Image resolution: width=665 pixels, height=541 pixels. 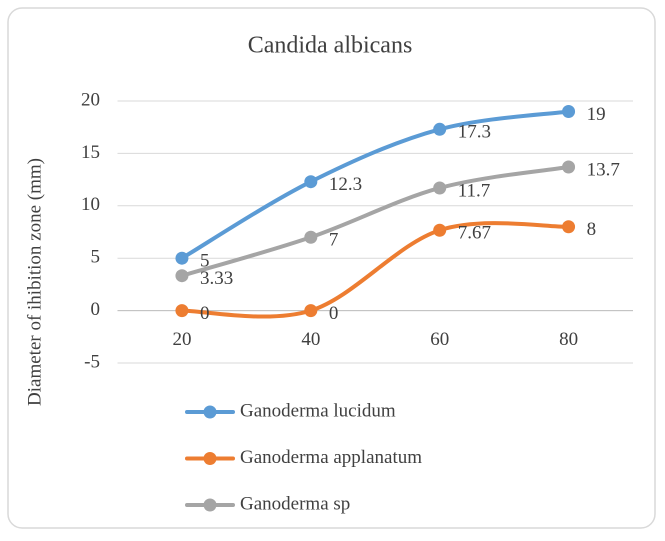 What do you see at coordinates (439, 339) in the screenshot?
I see `x-tick-label: 60` at bounding box center [439, 339].